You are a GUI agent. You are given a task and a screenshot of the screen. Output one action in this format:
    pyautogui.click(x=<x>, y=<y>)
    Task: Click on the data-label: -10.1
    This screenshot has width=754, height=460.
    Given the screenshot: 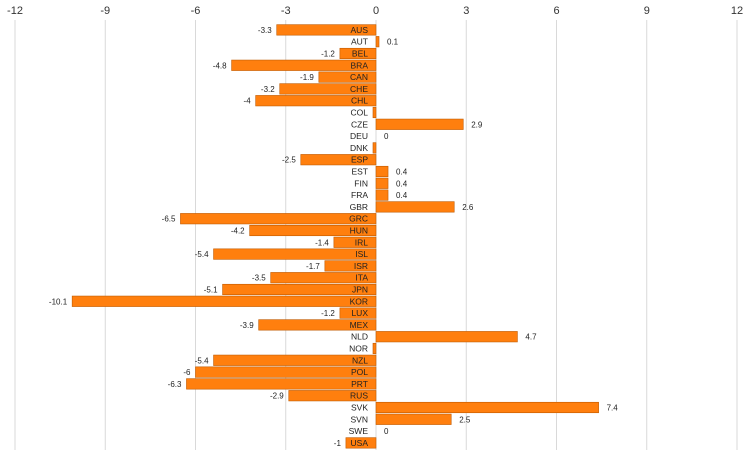 What is the action you would take?
    pyautogui.click(x=58, y=301)
    